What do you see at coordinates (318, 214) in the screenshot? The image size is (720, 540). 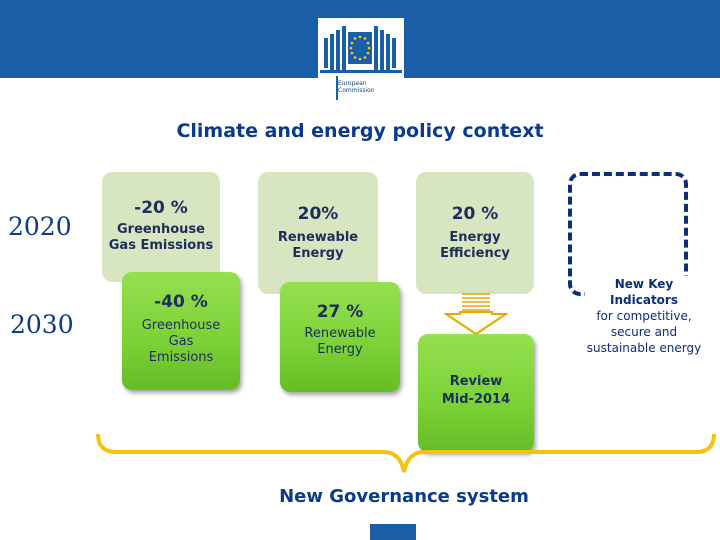 I see `target-value: 20%` at bounding box center [318, 214].